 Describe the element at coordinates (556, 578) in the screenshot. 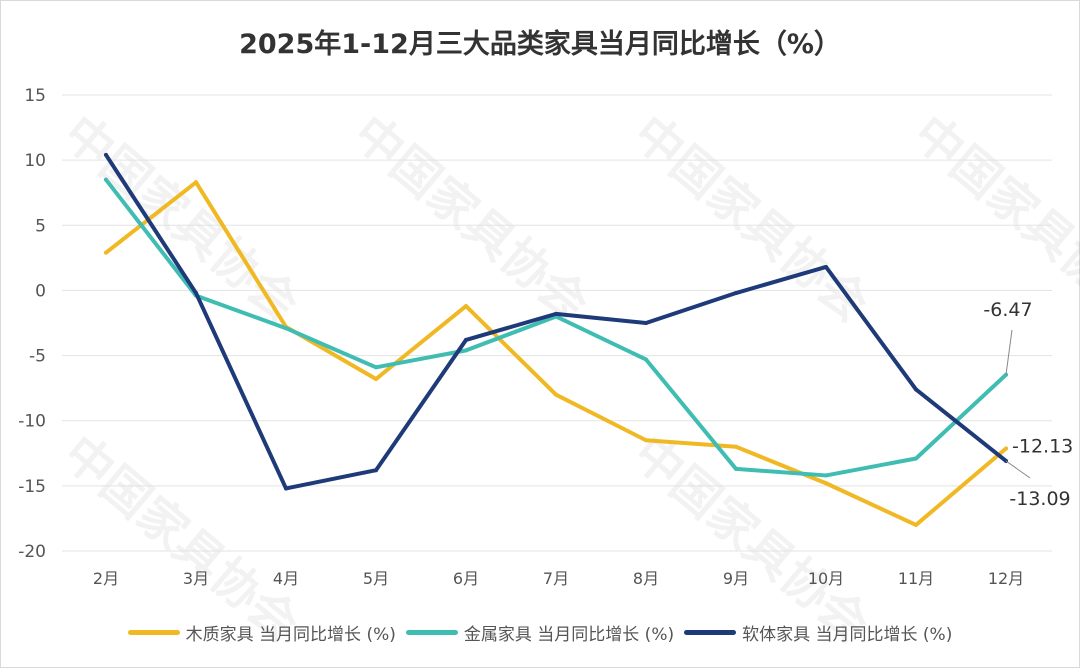

I see `x-tick-label: 7月` at that location.